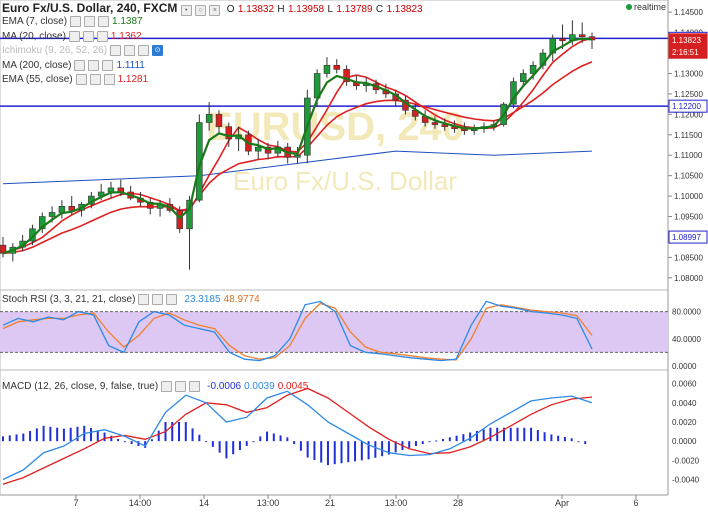 The width and height of the screenshot is (708, 515). Describe the element at coordinates (293, 386) in the screenshot. I see `macd-signal-value: 0.0045` at that location.